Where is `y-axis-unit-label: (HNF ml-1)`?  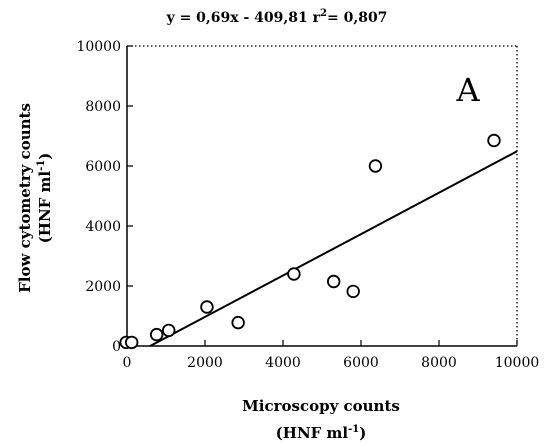
y-axis-unit-label: (HNF ml-1) is located at coordinates (45, 198).